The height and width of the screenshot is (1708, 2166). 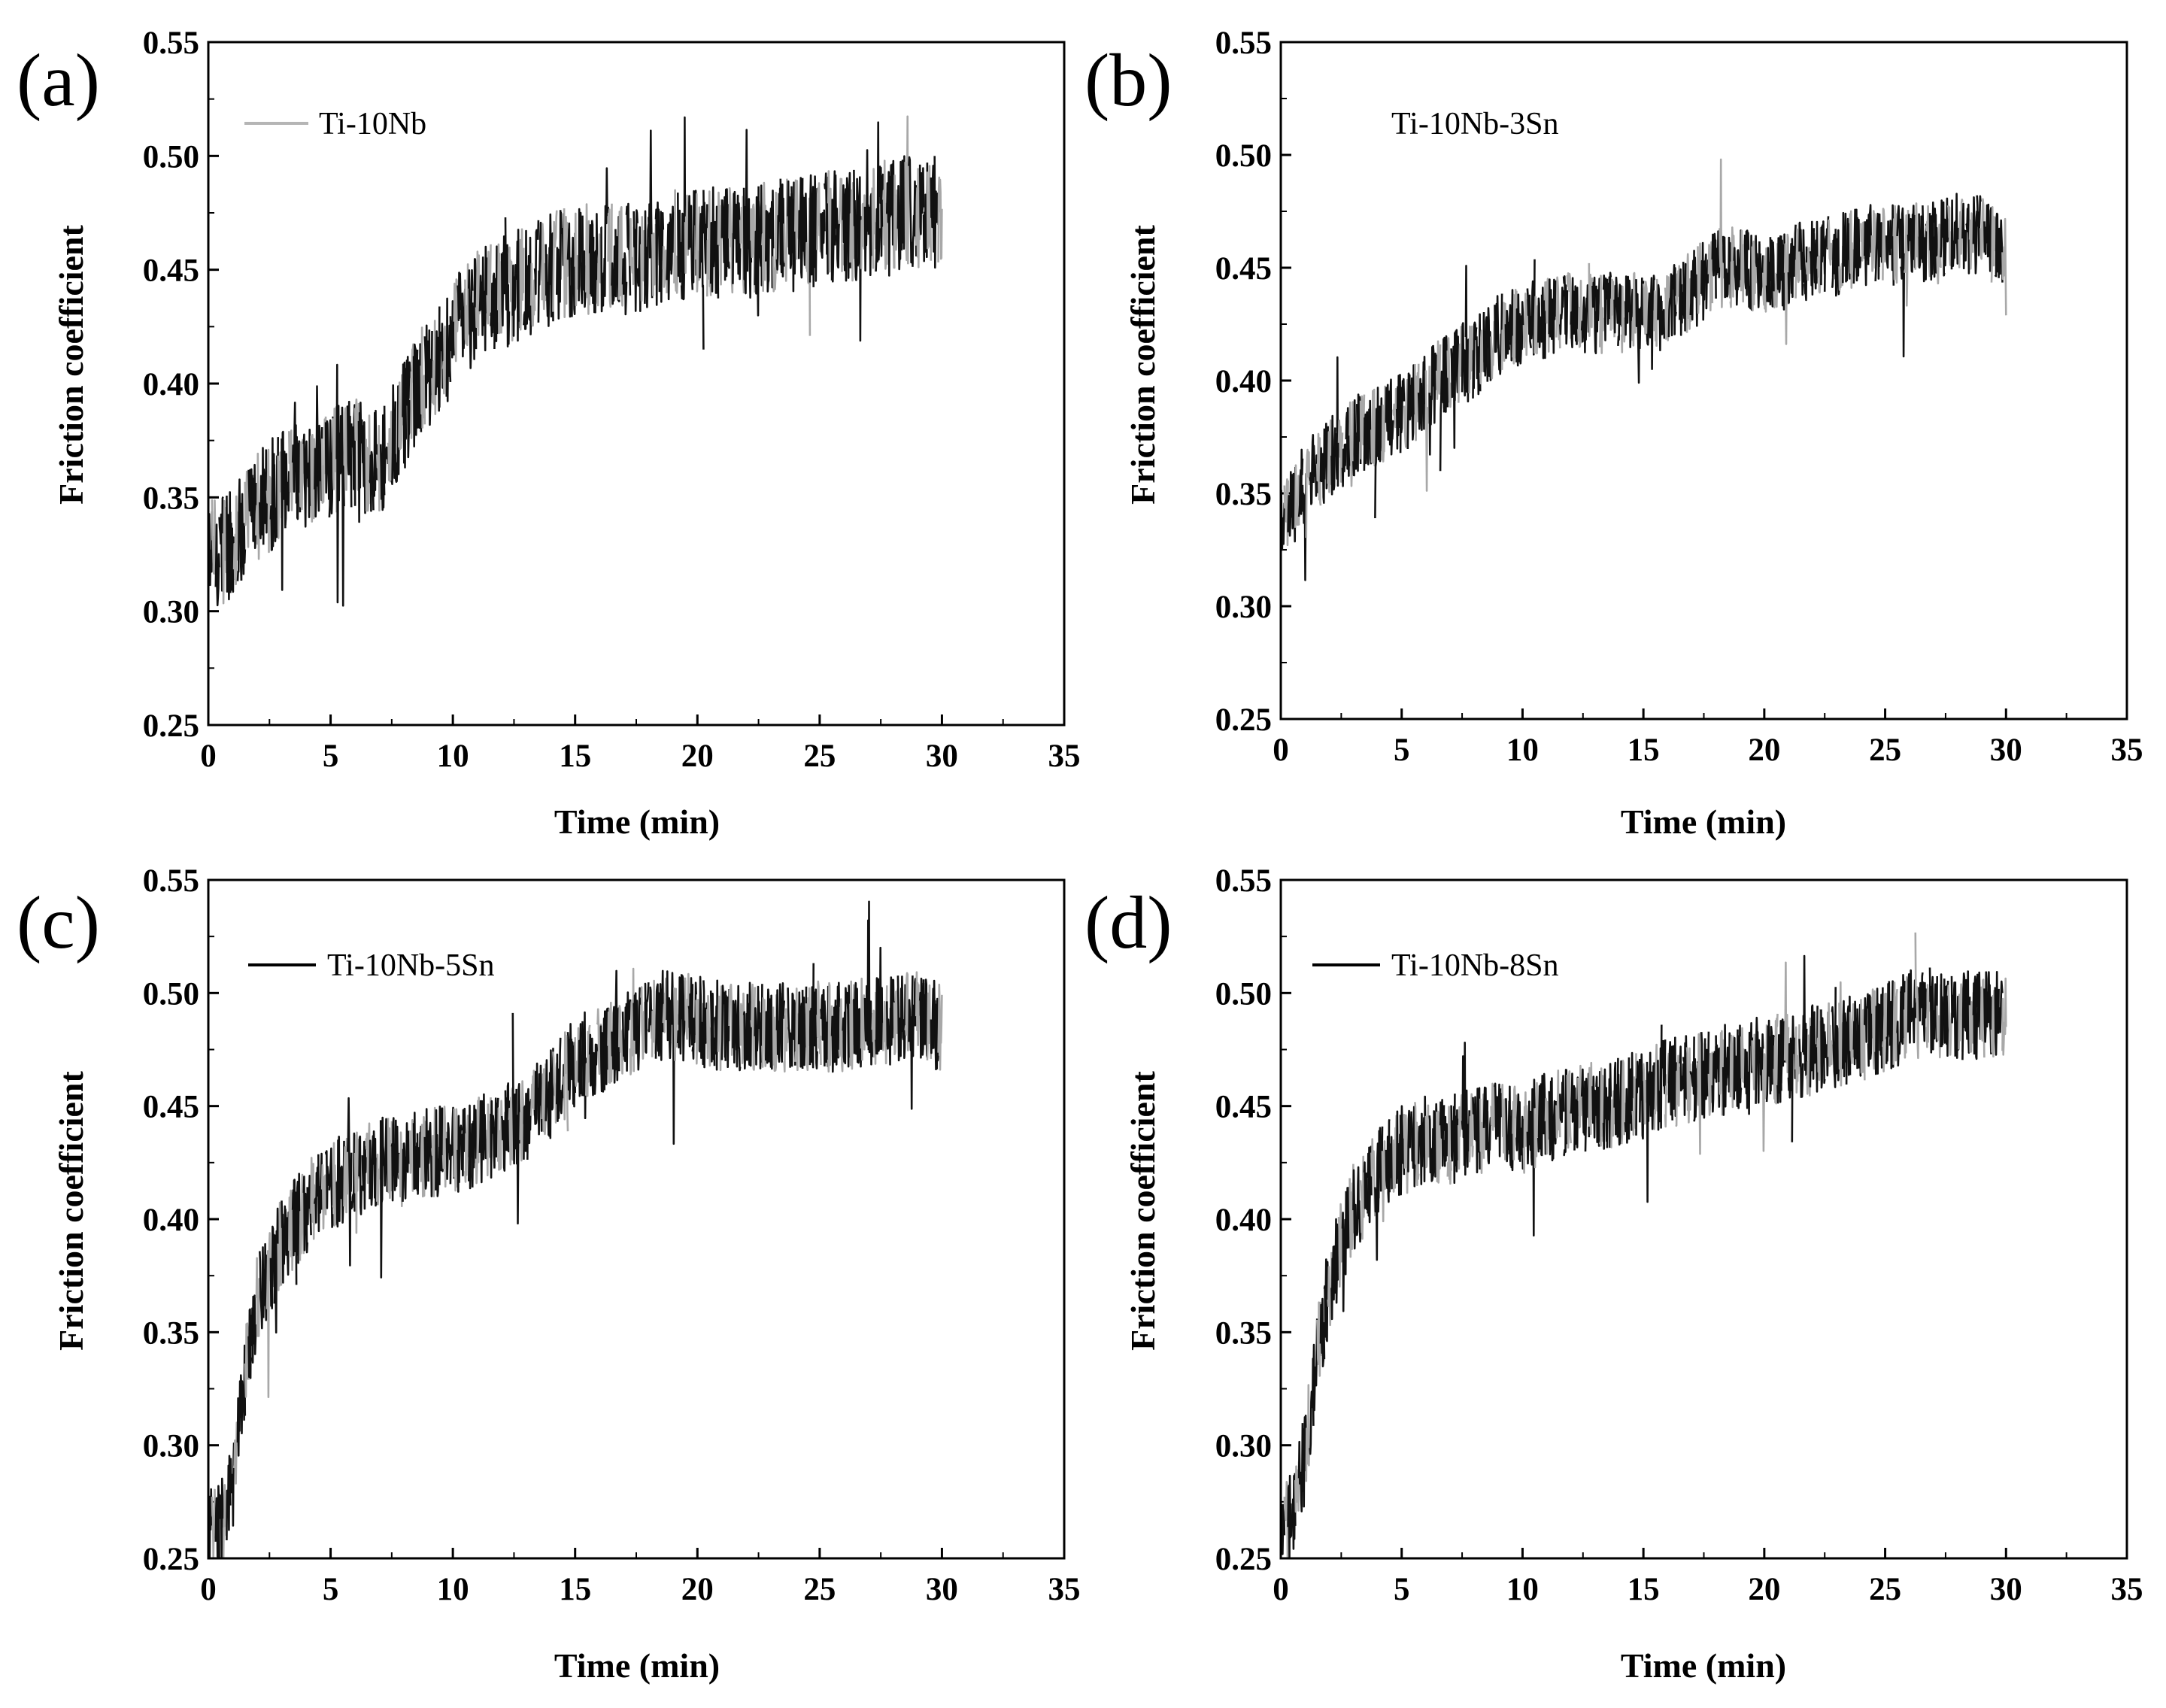 What do you see at coordinates (1522, 751) in the screenshot?
I see `x-tick-label-b-2: 10` at bounding box center [1522, 751].